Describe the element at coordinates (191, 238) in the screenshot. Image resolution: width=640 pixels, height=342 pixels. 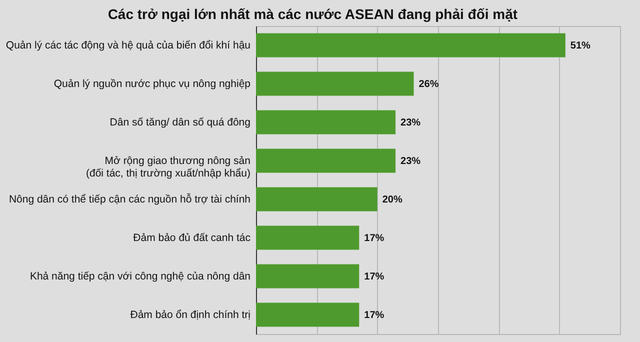
I see `y-tick-label: Đảm bảo đủ đất canh tác` at that location.